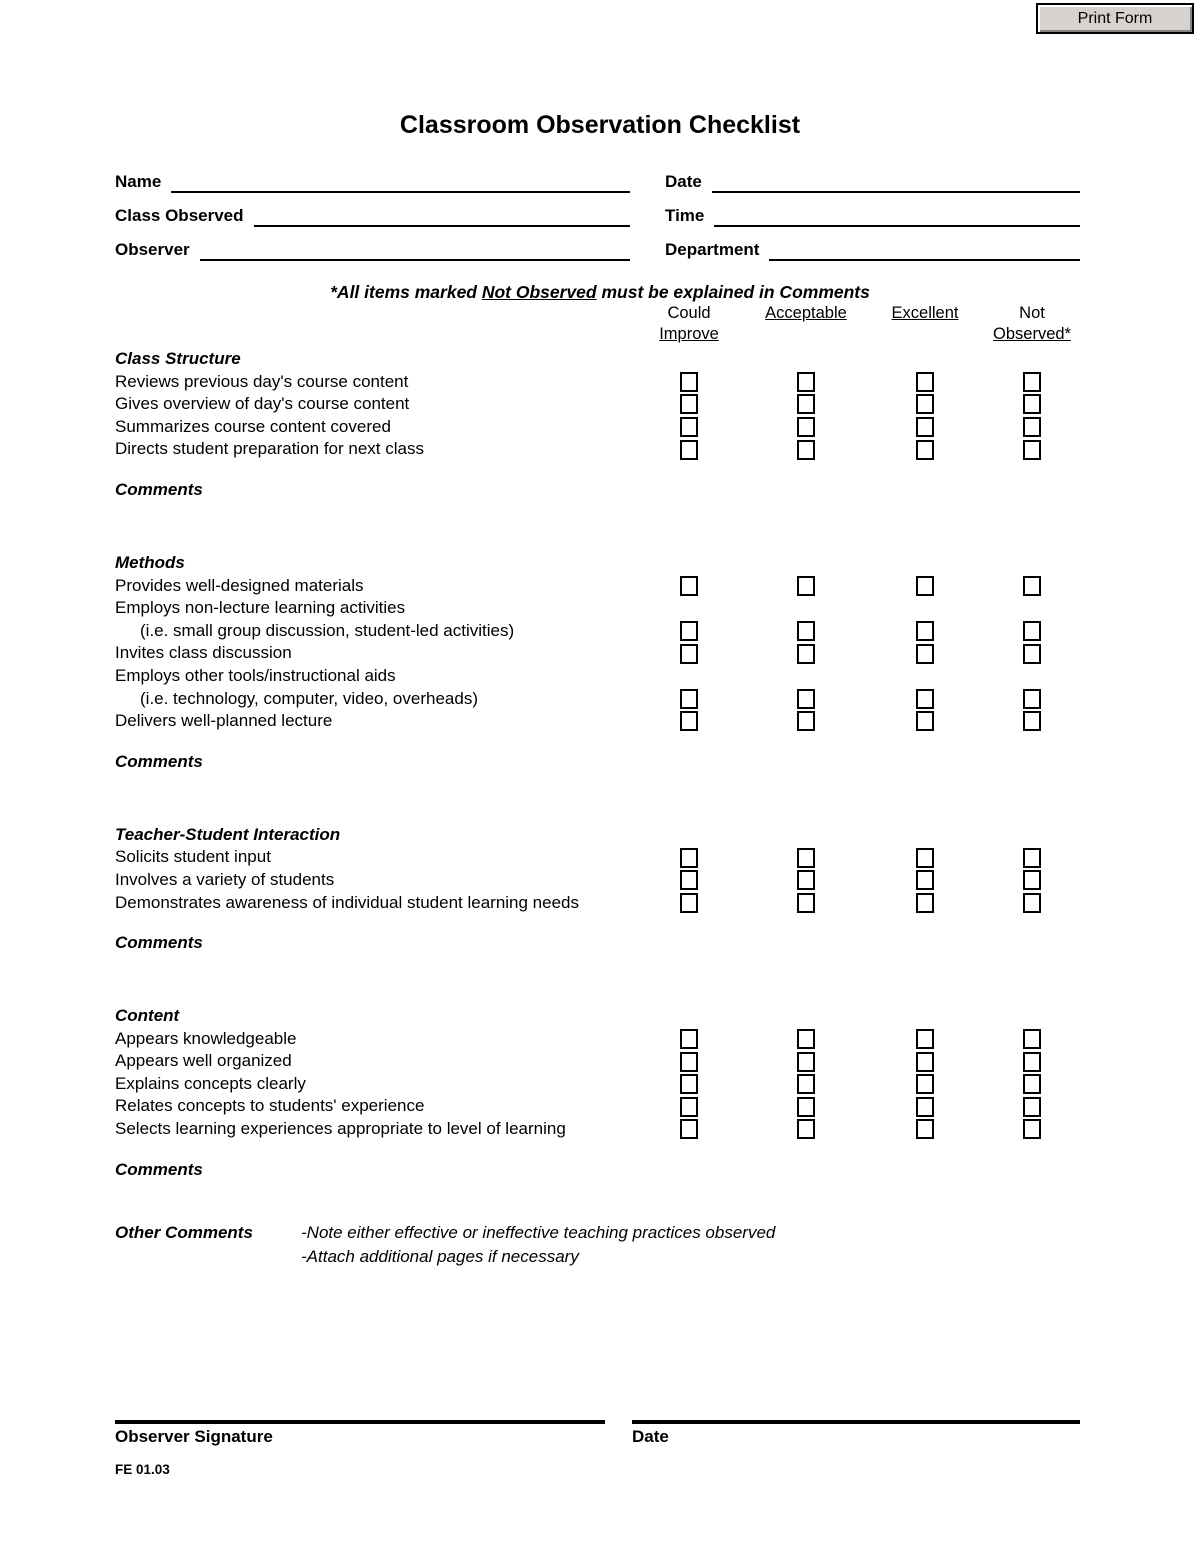 This screenshot has height=1553, width=1200. I want to click on checklist-item-label: Appears knowledgeable, so click(206, 1038).